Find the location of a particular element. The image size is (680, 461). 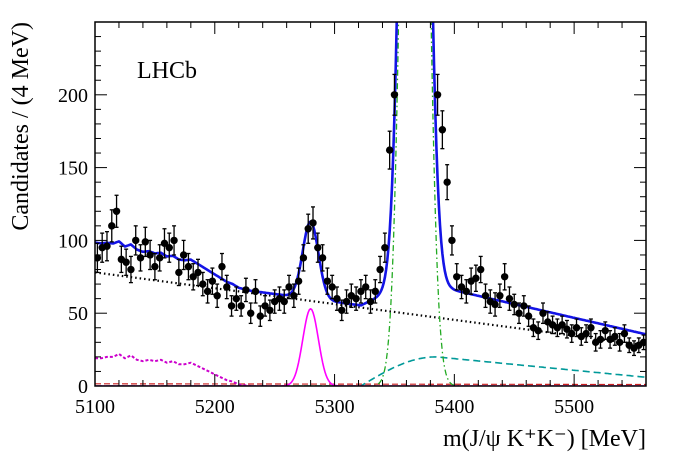

x-axis-label: m(J/ψ K⁺K⁻) [MeV] is located at coordinates (544, 439).